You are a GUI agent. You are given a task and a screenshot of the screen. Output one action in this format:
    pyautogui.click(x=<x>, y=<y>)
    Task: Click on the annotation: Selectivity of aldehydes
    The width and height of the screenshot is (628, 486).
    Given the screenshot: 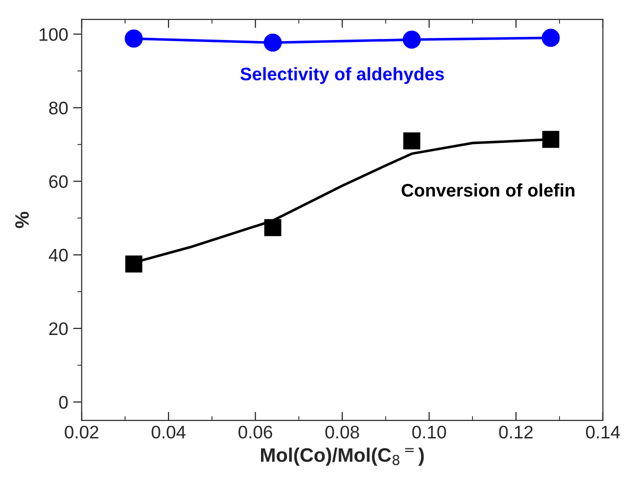 What is the action you would take?
    pyautogui.click(x=342, y=75)
    